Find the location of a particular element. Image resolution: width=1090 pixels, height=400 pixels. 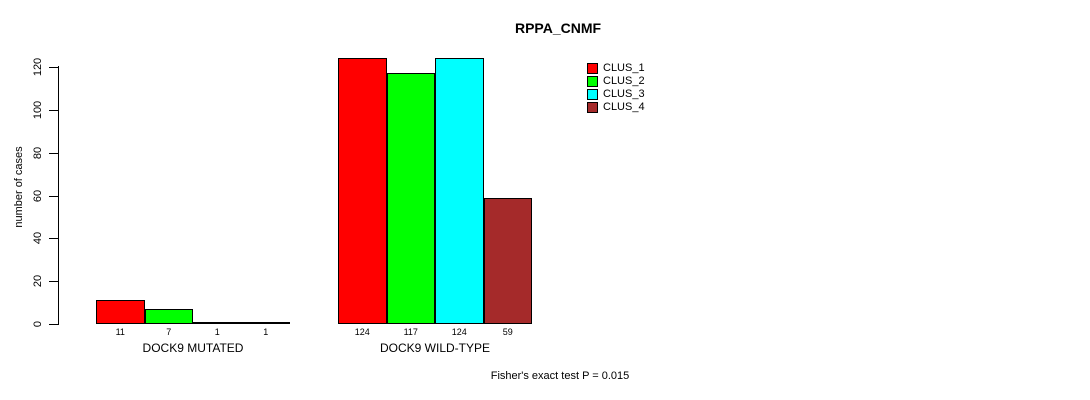

y-tick-label: 60 is located at coordinates (38, 195).